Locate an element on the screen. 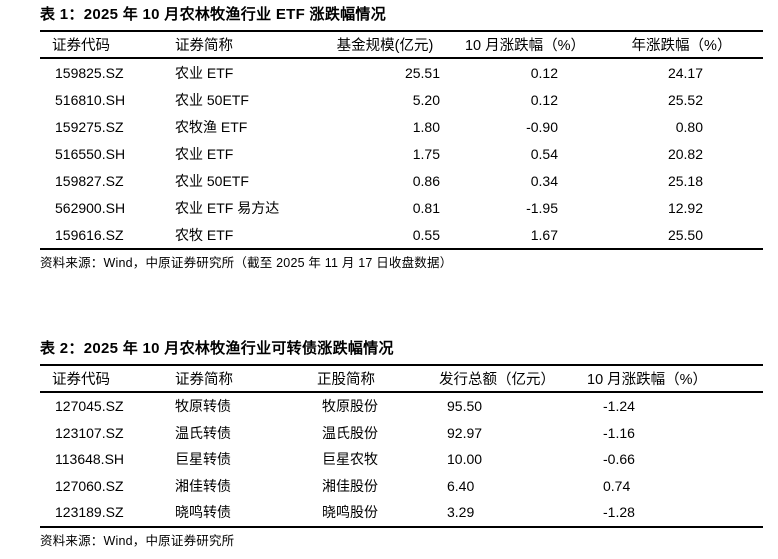 Image resolution: width=778 pixels, height=559 pixels. column-header-stock-name: 正股简称 is located at coordinates (346, 380).